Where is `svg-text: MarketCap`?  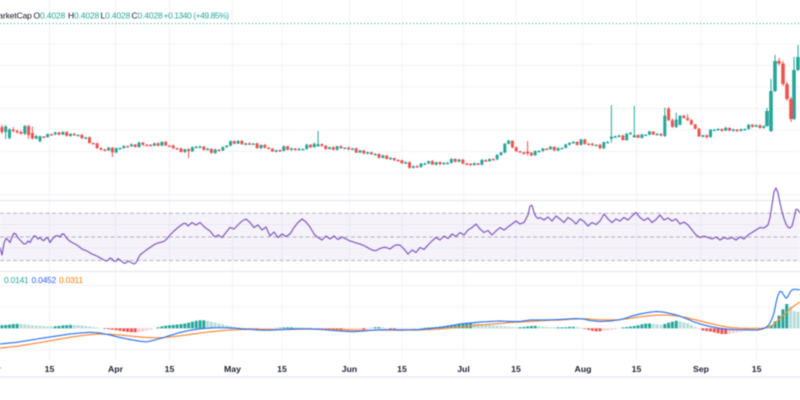
svg-text: MarketCap is located at coordinates (16, 16).